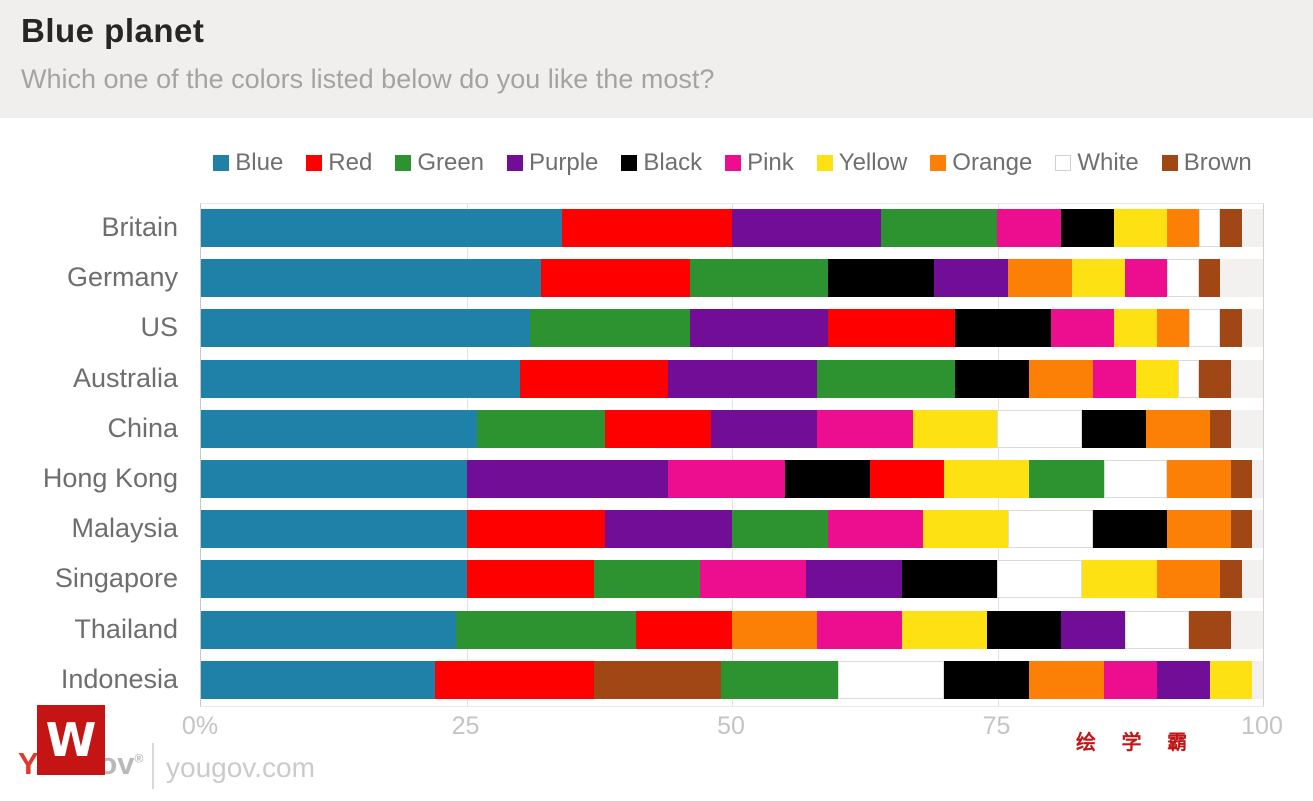 This screenshot has width=1313, height=801. What do you see at coordinates (1137, 743) in the screenshot?
I see `watermark-text: 绘 学 霸` at bounding box center [1137, 743].